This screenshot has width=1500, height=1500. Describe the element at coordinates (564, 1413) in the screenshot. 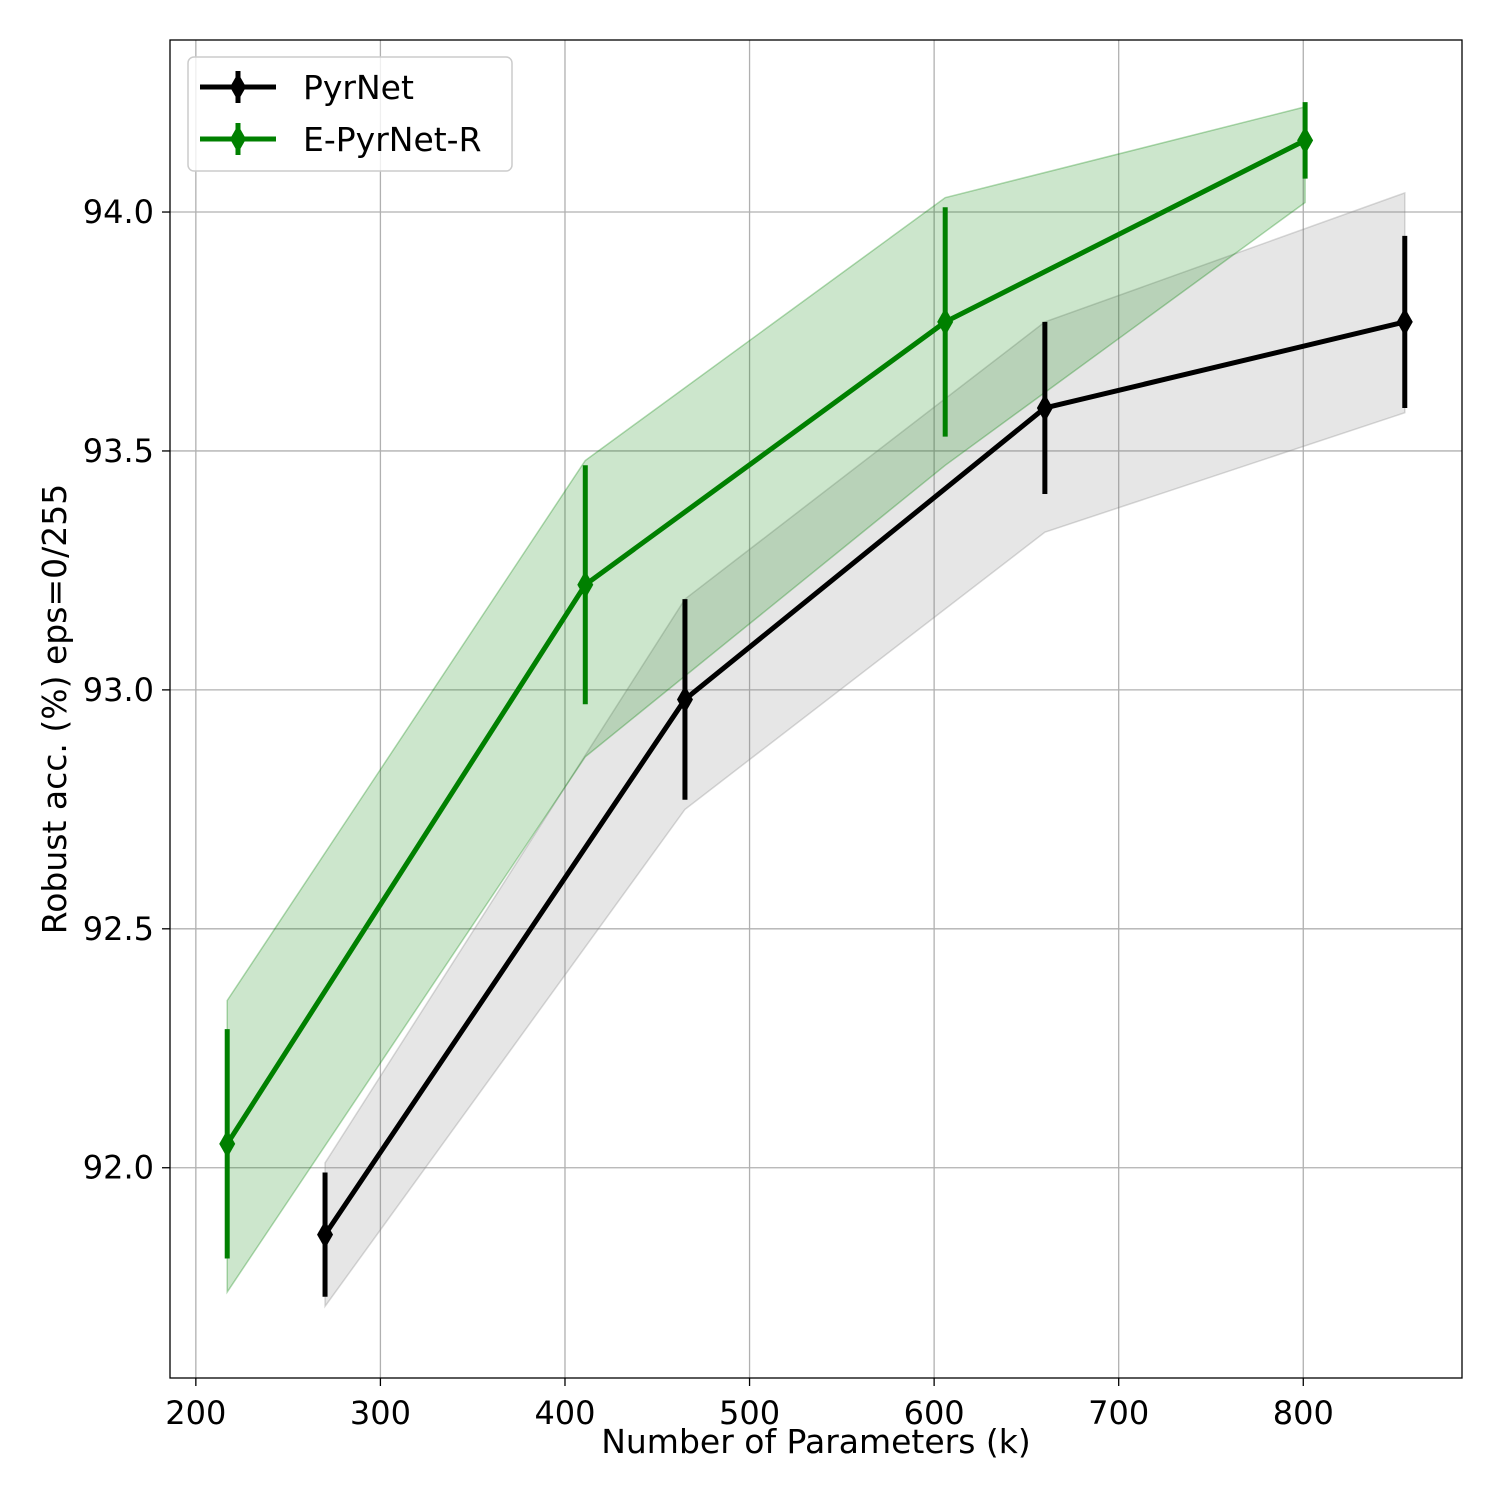

I see `x-tick-label: 400` at that location.